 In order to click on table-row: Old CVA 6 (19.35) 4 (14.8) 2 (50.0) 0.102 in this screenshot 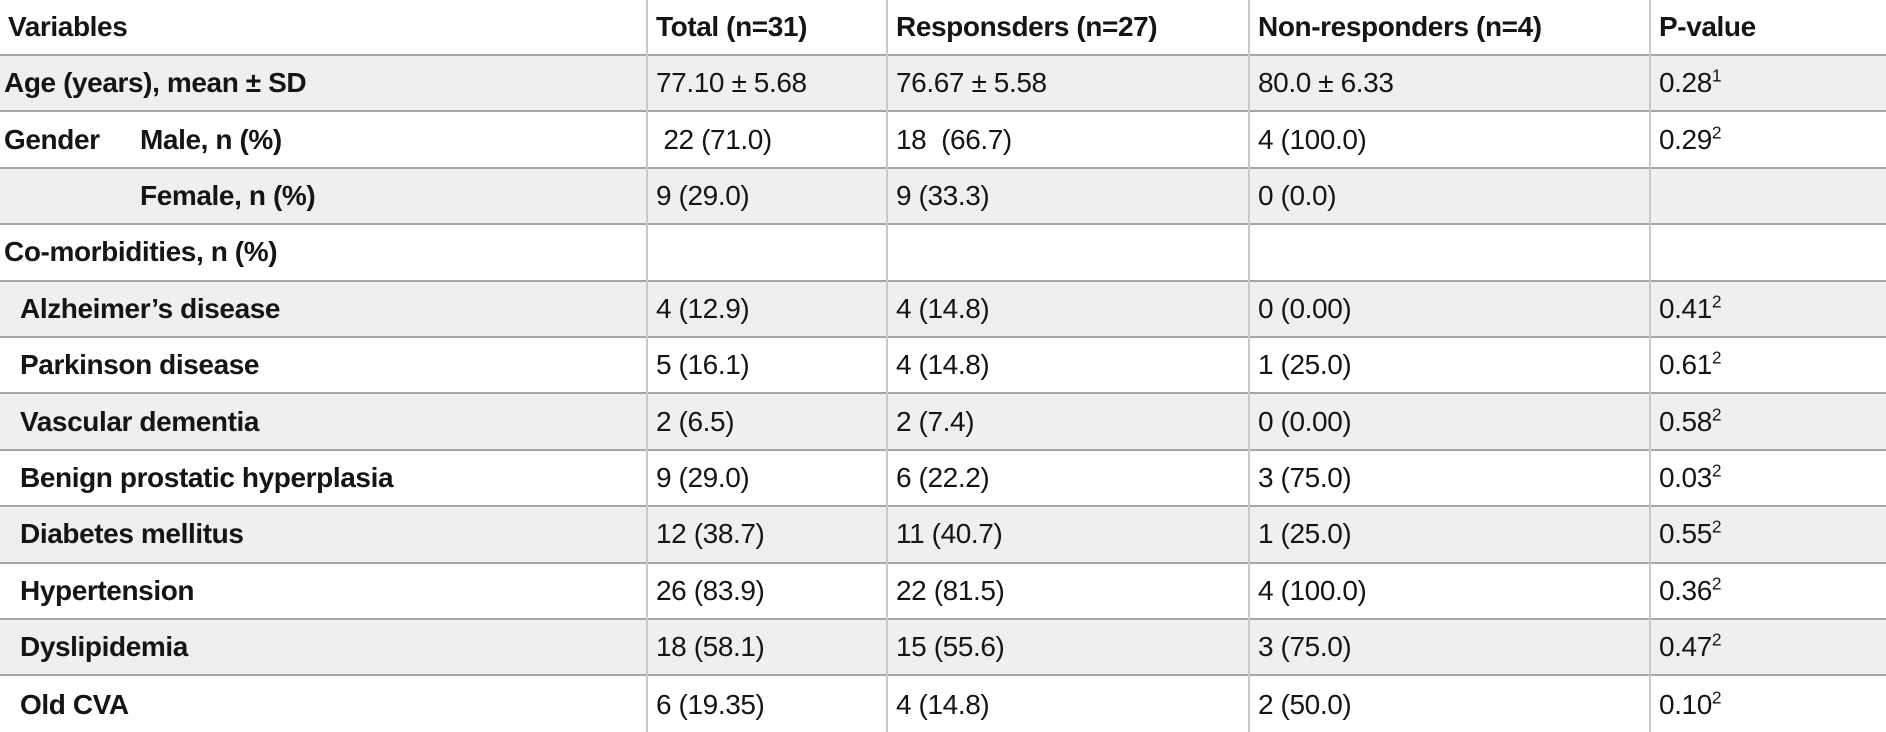, I will do `click(943, 703)`.